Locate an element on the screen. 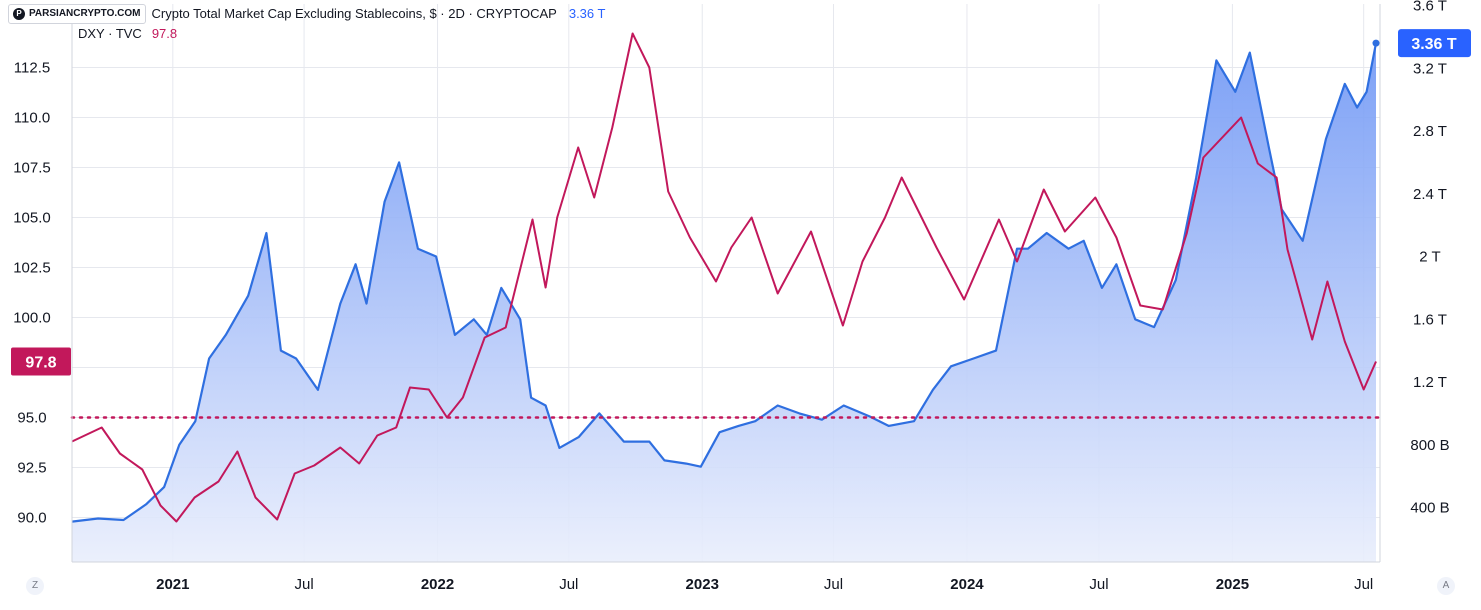 This screenshot has width=1481, height=610. right-axis-tick-label: 2.8 T is located at coordinates (1430, 131).